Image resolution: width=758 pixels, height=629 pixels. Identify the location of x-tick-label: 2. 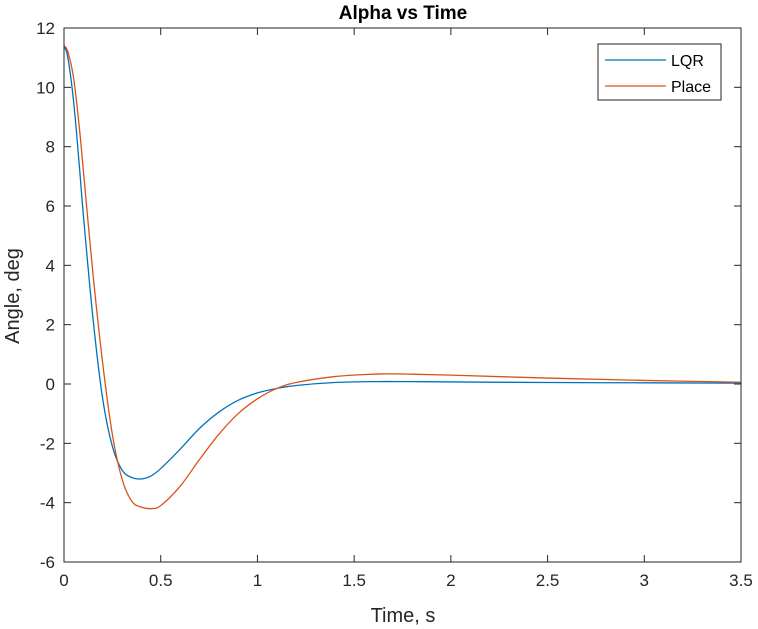
(450, 580).